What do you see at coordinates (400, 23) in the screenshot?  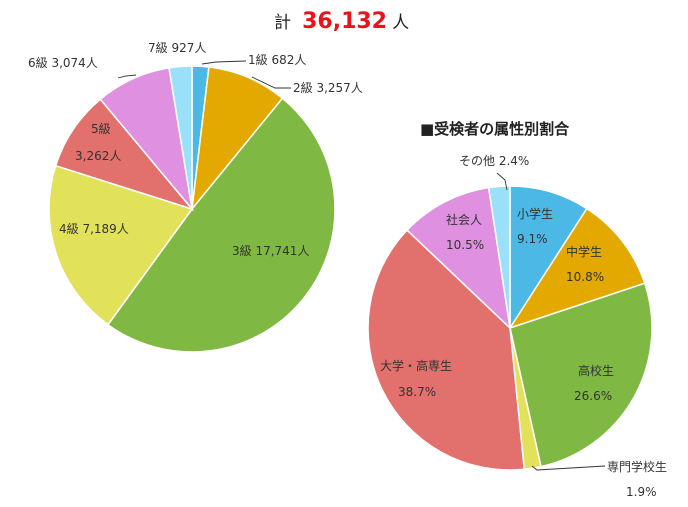 I see `total-suffix: 人` at bounding box center [400, 23].